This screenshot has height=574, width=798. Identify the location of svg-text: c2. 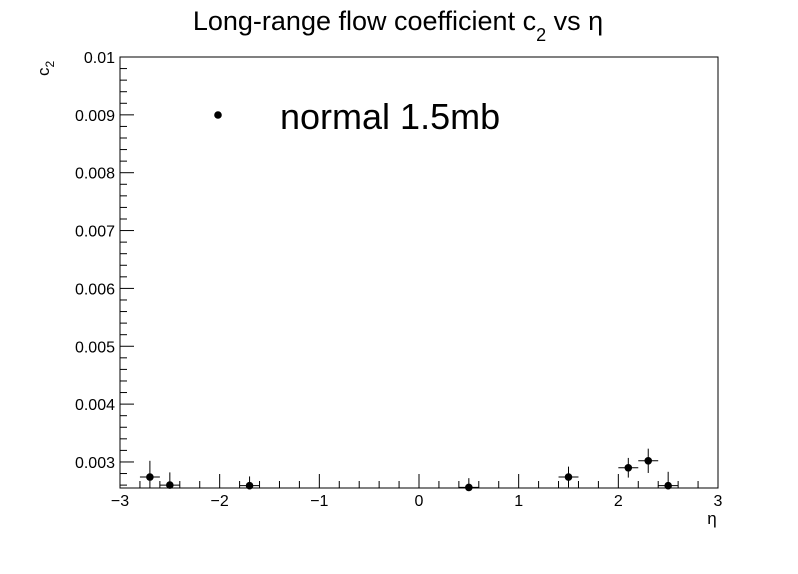
(45, 69).